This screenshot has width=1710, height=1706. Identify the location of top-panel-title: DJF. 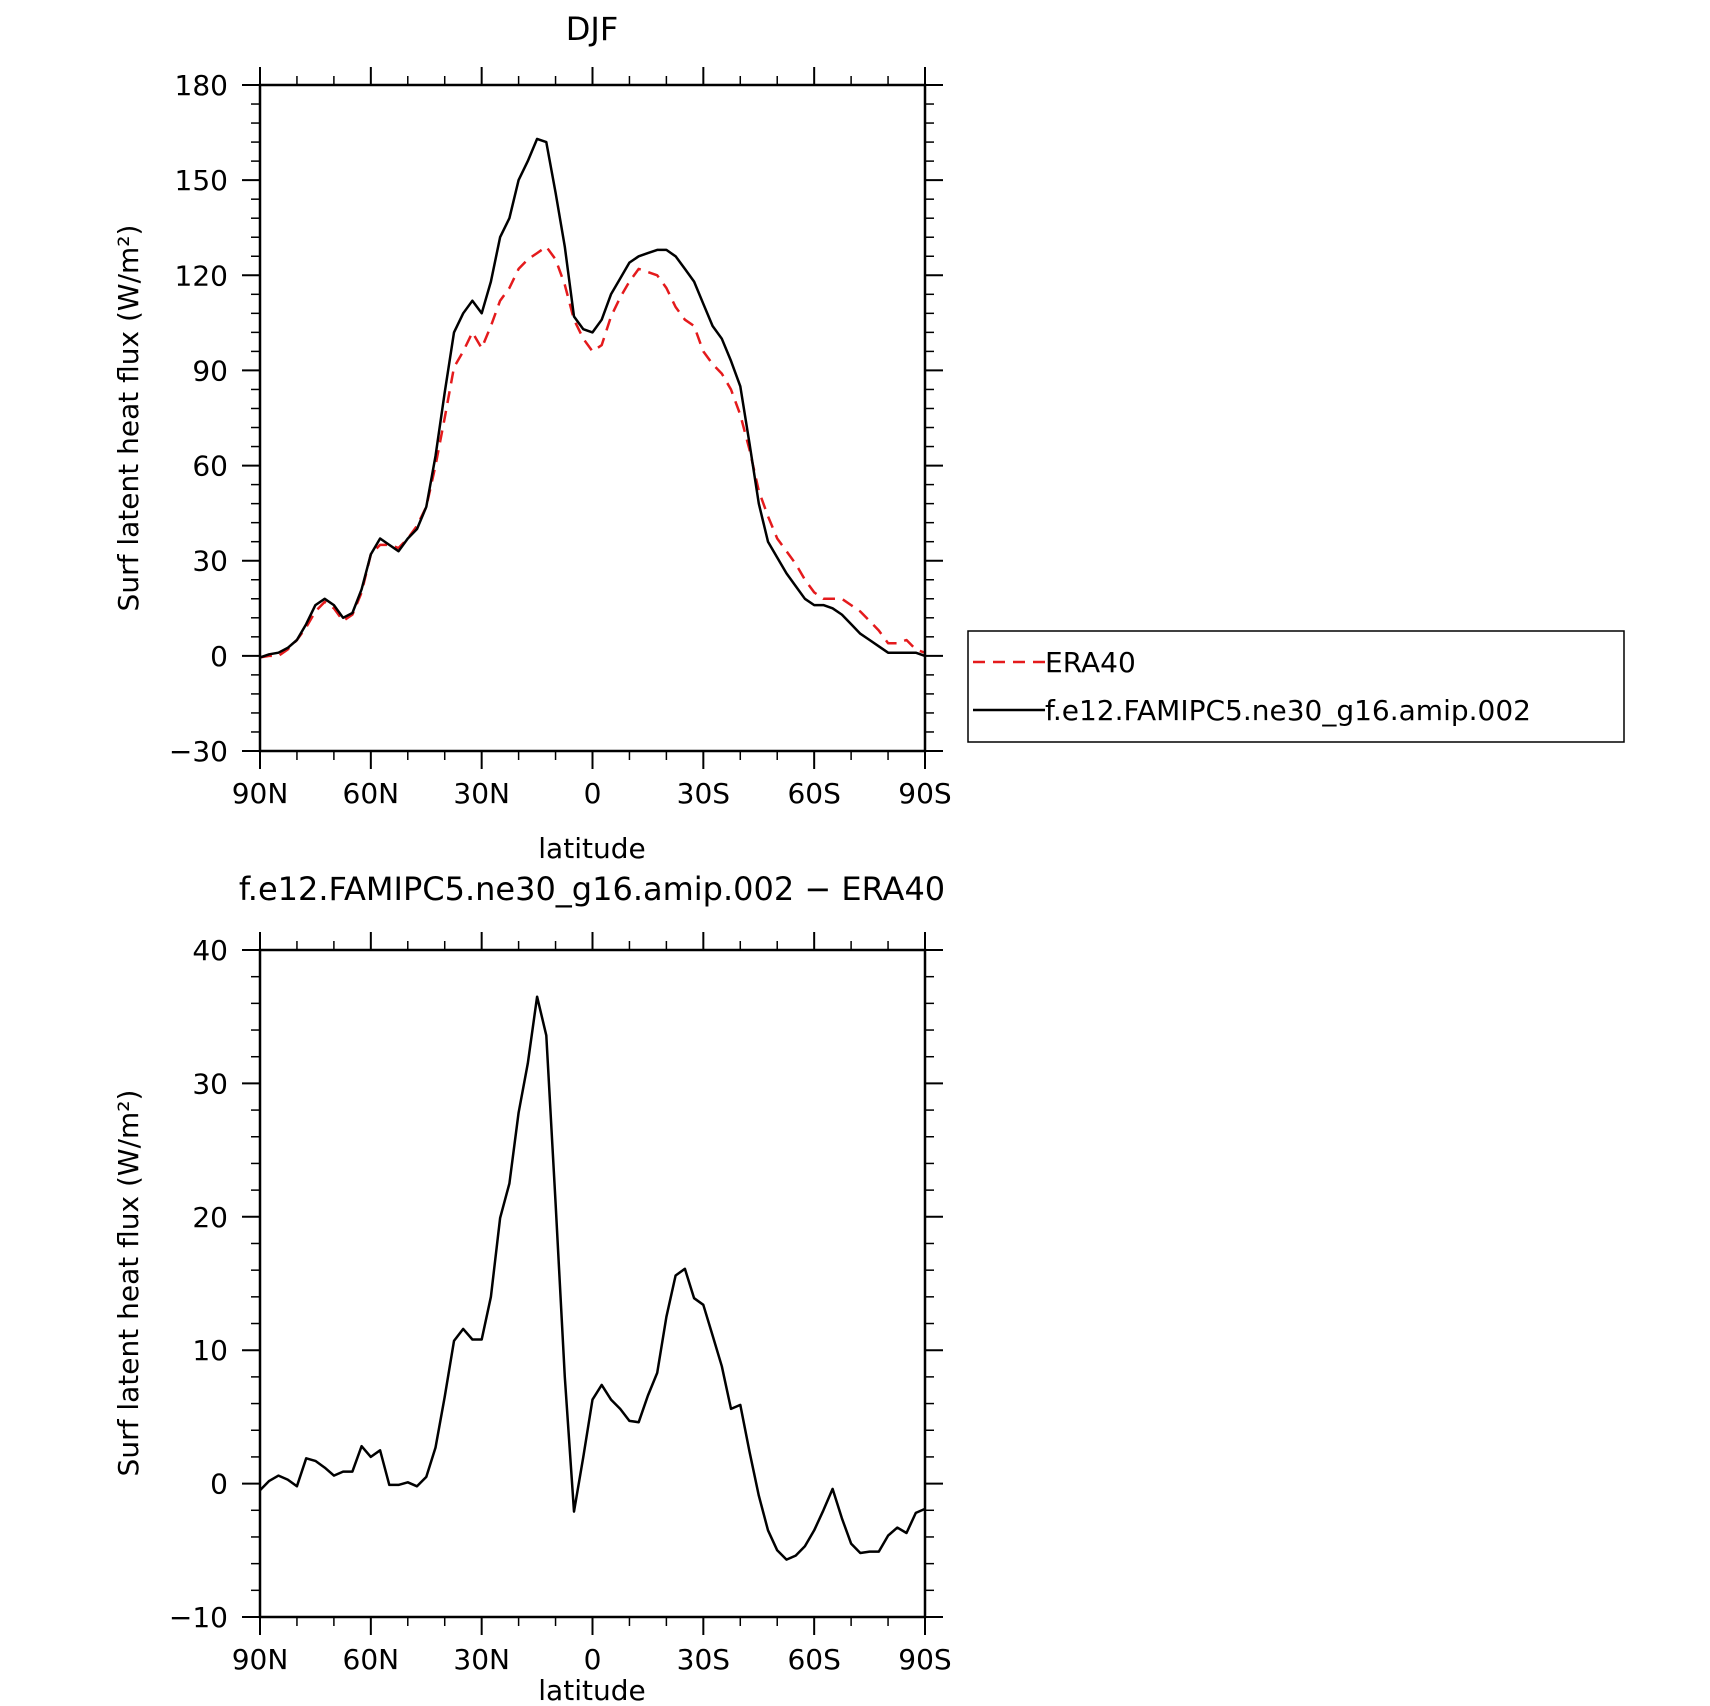
(592, 29).